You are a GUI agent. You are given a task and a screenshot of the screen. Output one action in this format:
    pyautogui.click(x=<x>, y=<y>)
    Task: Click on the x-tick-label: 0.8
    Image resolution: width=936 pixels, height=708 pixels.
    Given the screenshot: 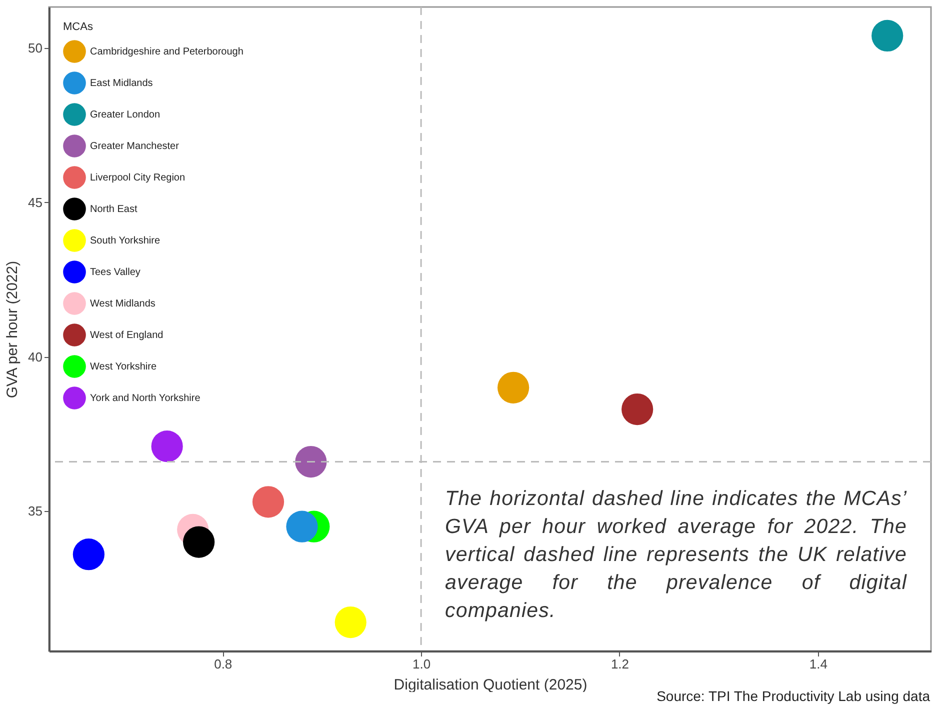 What is the action you would take?
    pyautogui.click(x=223, y=664)
    